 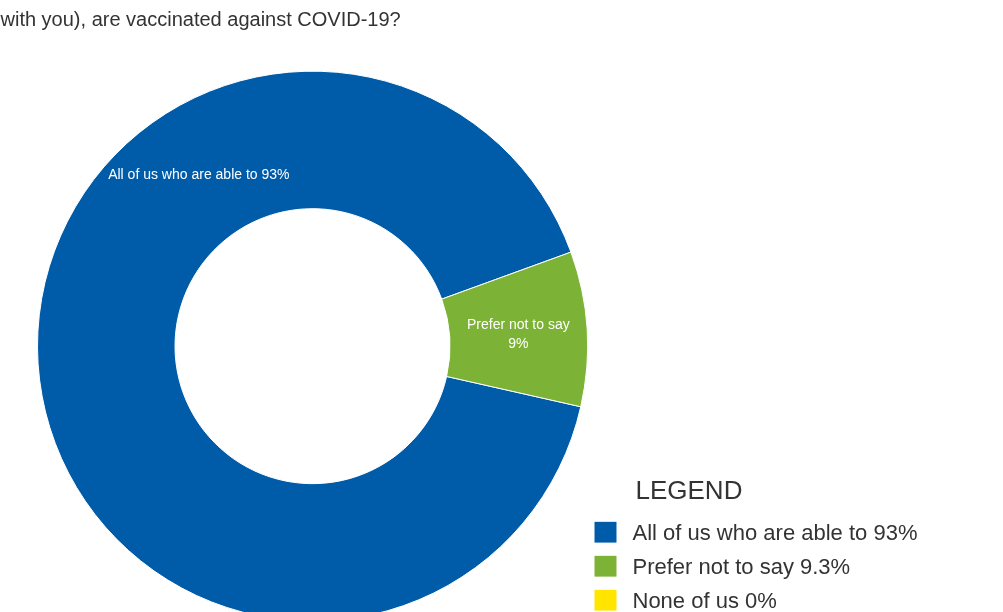 I want to click on legend-label: Prefer not to say 9.3%, so click(x=741, y=566).